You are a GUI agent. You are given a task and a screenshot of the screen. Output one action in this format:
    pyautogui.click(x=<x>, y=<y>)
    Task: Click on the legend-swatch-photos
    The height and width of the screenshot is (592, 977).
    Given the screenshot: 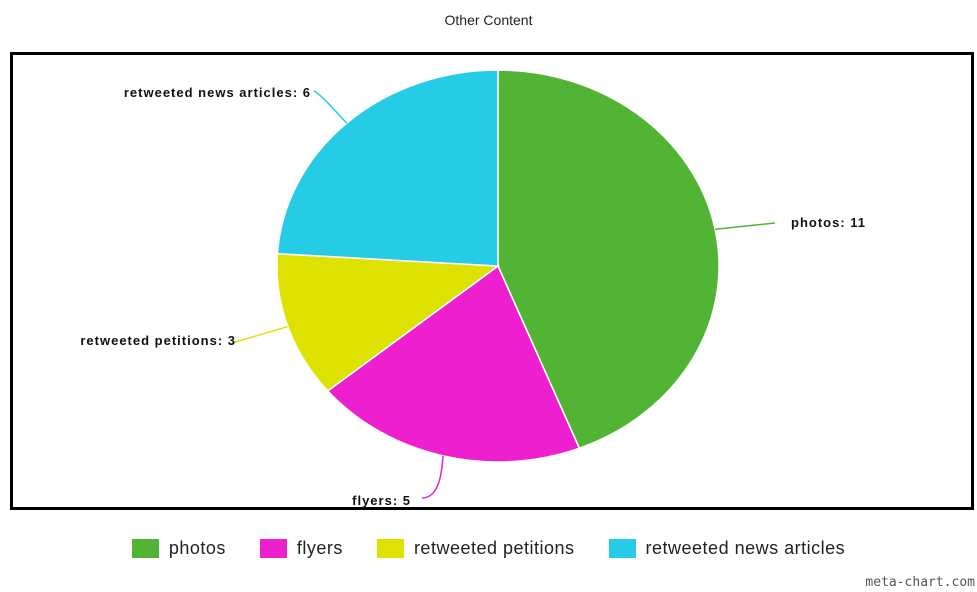 What is the action you would take?
    pyautogui.click(x=145, y=548)
    